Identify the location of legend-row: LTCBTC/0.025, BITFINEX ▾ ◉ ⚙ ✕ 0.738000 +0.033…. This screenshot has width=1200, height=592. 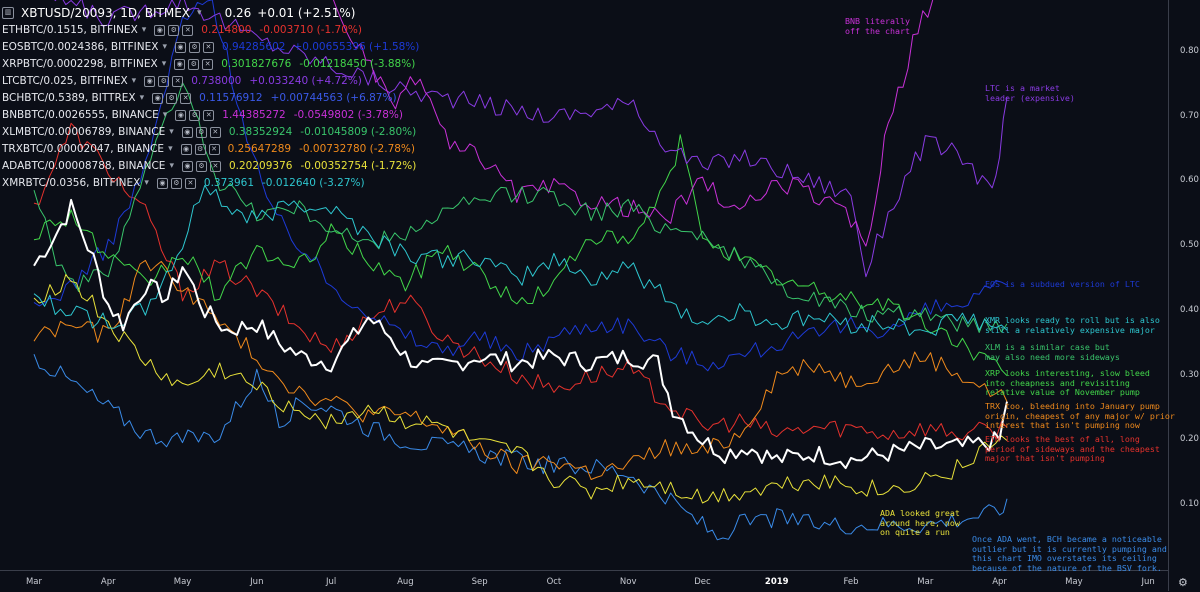
(210, 81).